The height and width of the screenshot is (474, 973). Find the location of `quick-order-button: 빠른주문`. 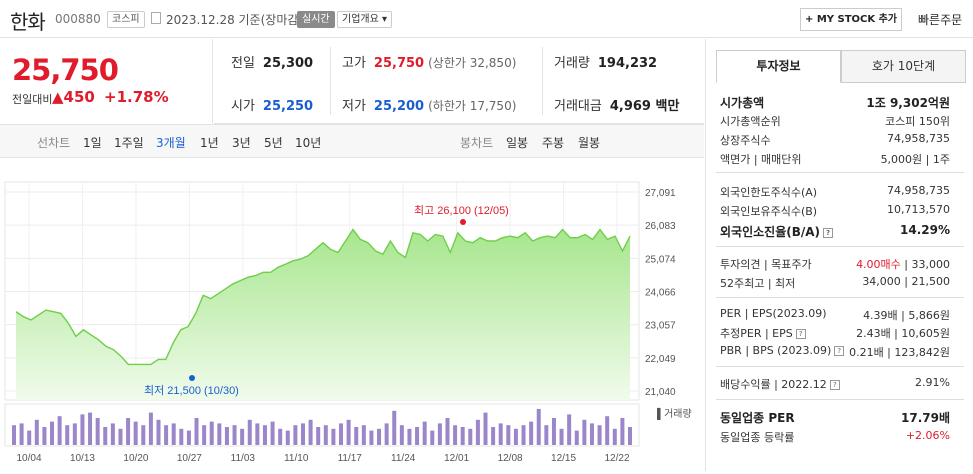

quick-order-button: 빠른주문 is located at coordinates (940, 20).